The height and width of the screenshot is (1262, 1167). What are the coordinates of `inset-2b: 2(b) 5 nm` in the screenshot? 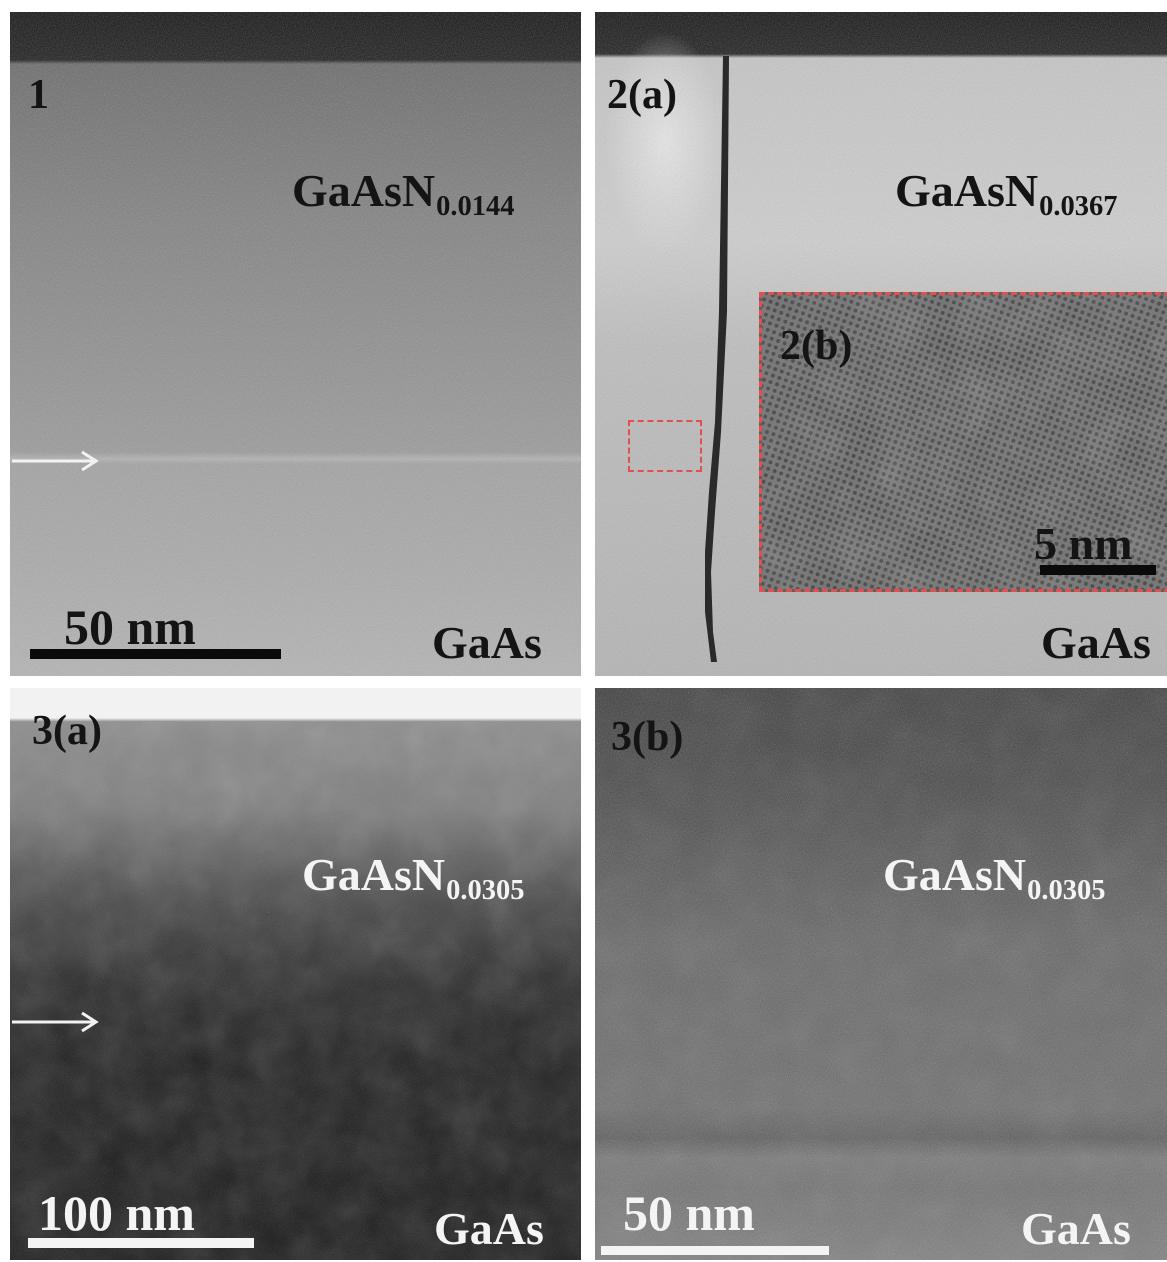 It's located at (963, 442).